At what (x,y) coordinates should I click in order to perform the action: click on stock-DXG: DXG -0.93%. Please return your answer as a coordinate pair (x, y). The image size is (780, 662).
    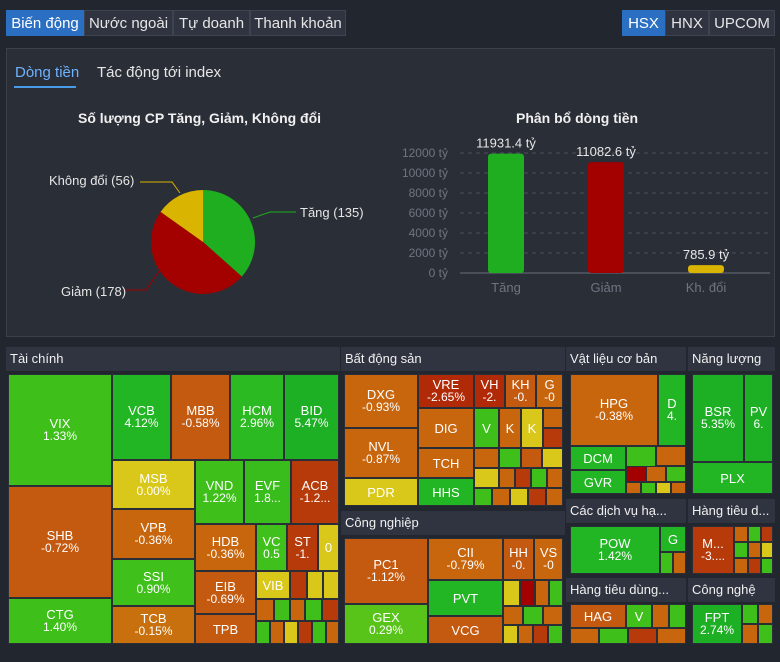
    Looking at the image, I should click on (381, 401).